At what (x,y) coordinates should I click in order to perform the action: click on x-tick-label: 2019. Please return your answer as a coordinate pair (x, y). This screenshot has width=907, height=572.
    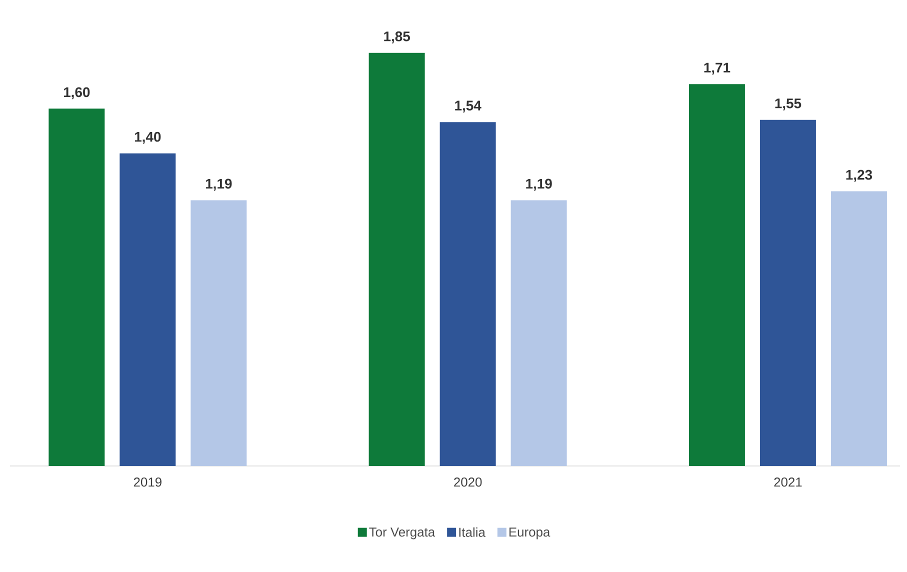
    Looking at the image, I should click on (148, 482).